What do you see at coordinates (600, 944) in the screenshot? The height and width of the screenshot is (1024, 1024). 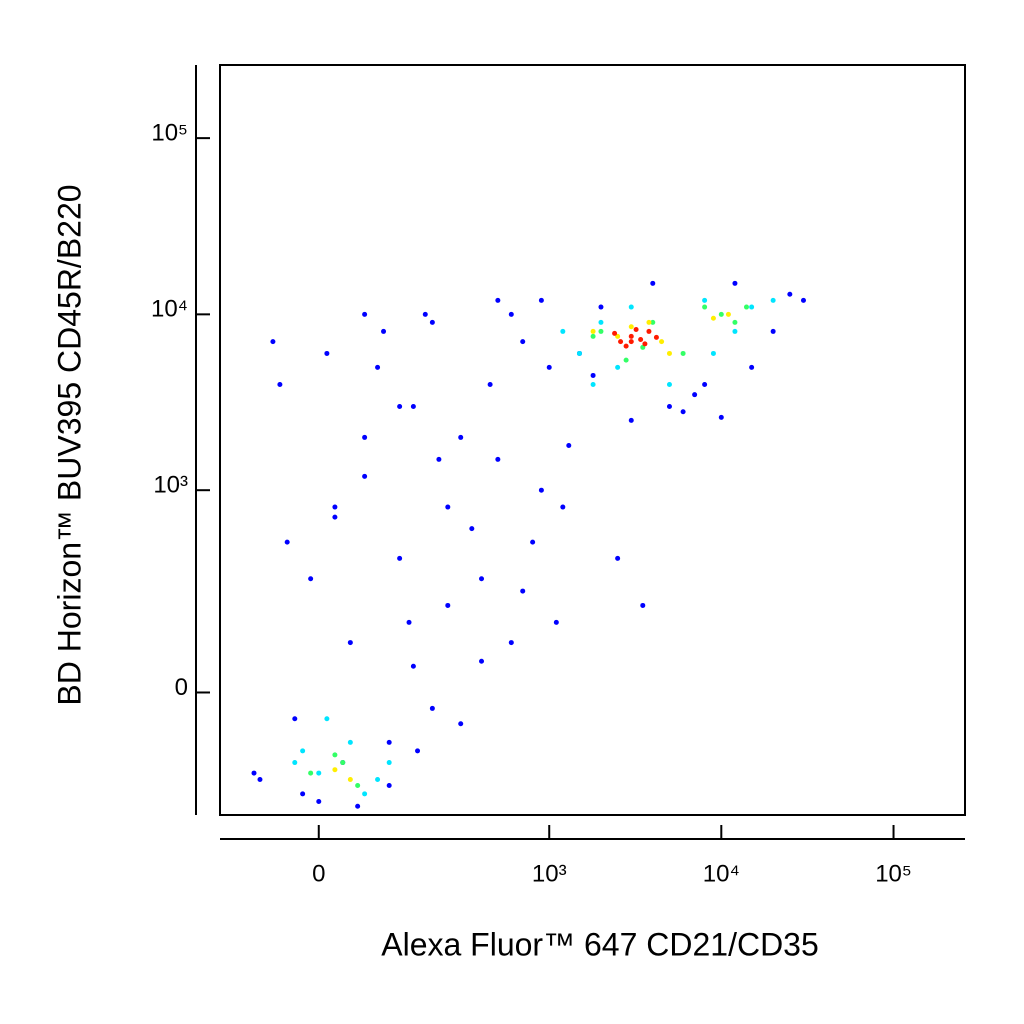 I see `x-axis-title: Alexa Fluor™ 647 CD21/CD35` at bounding box center [600, 944].